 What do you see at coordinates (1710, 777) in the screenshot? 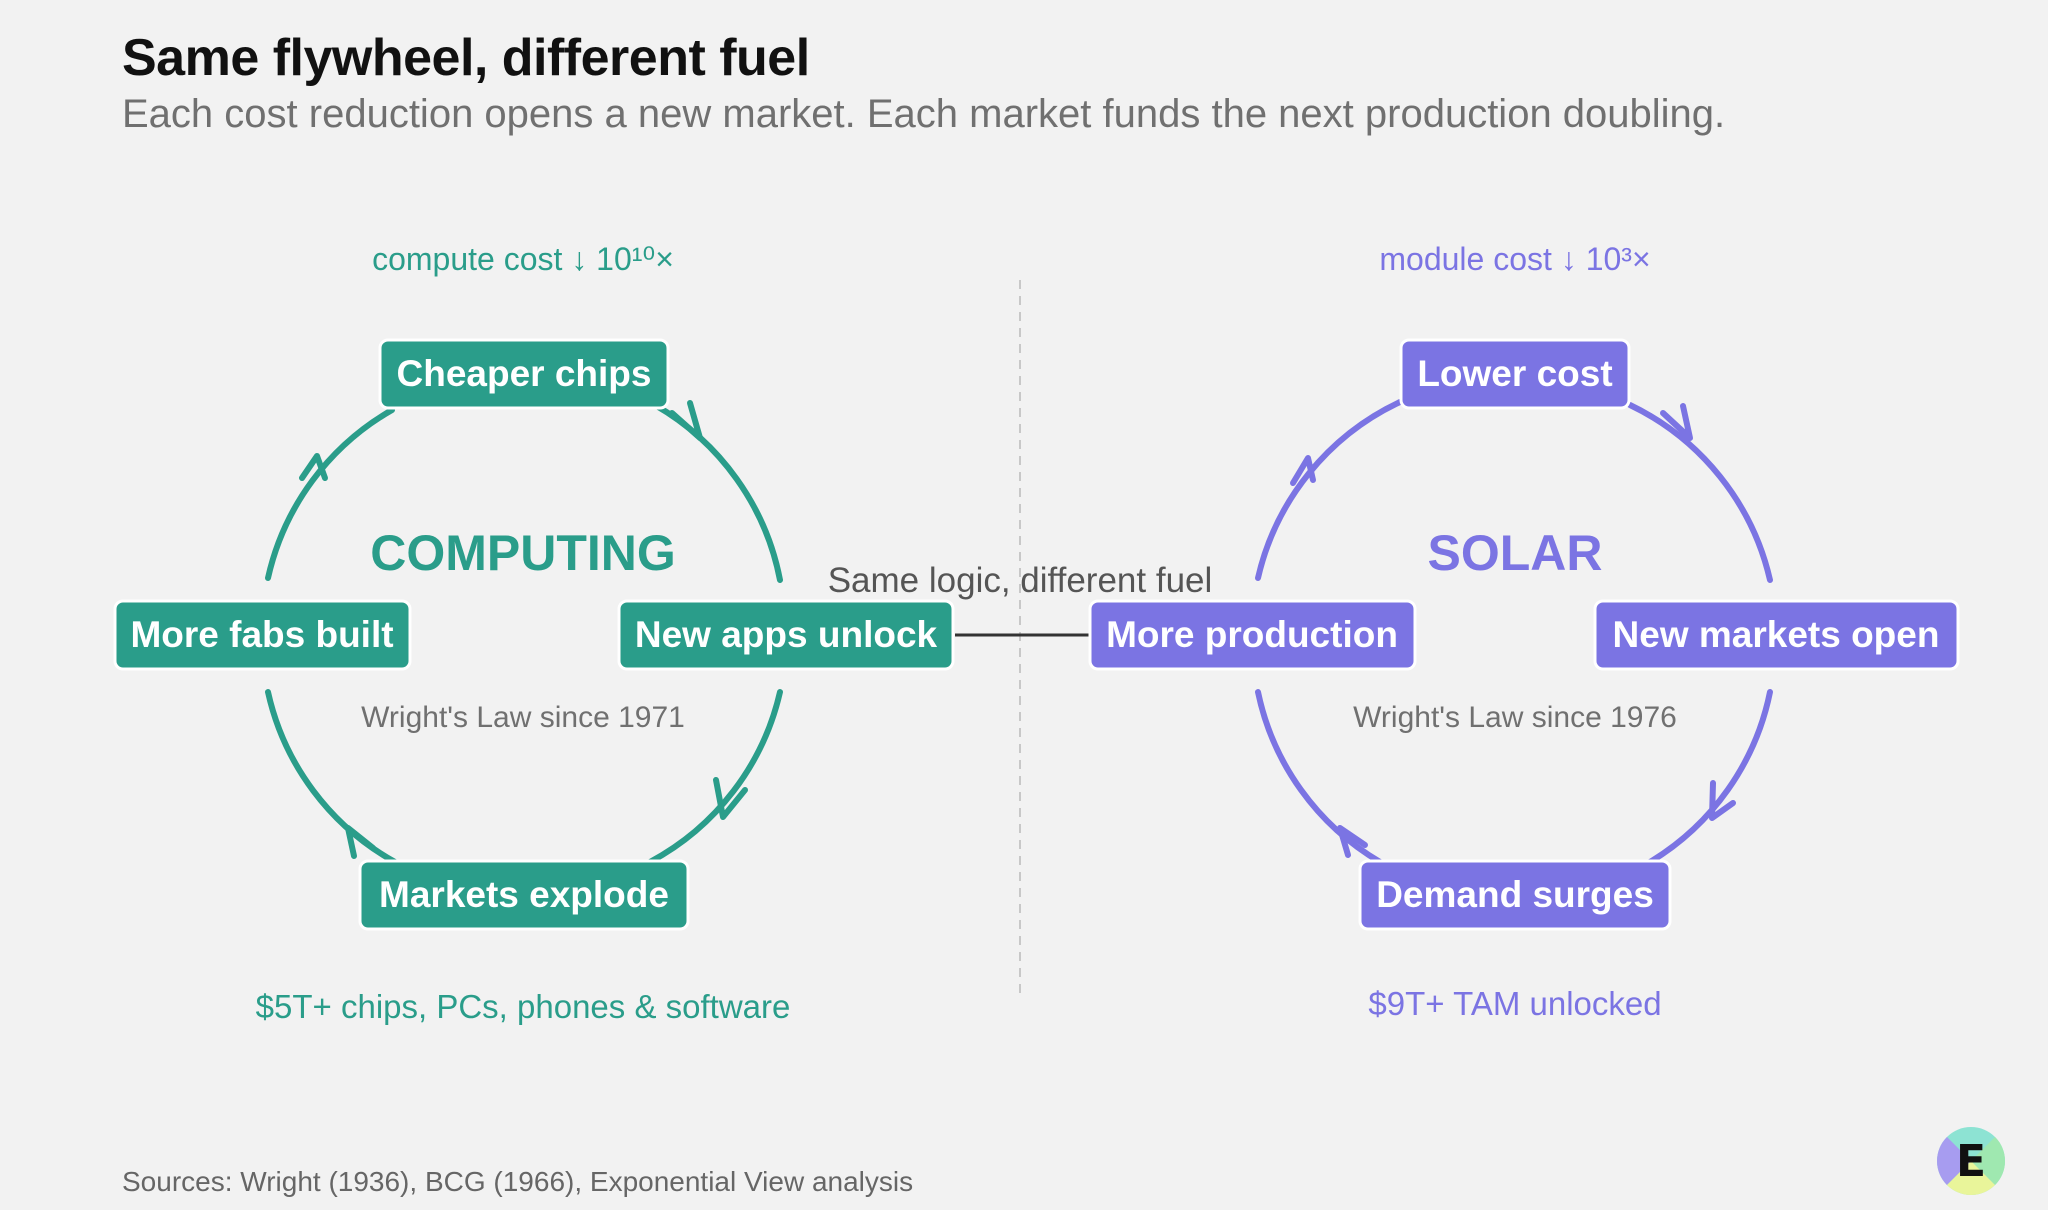
I see `solar-arc-bottom-right` at bounding box center [1710, 777].